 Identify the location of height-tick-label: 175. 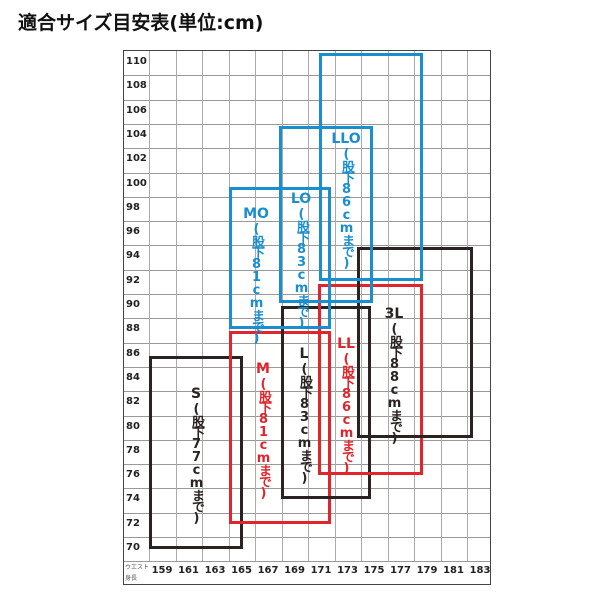
(374, 570).